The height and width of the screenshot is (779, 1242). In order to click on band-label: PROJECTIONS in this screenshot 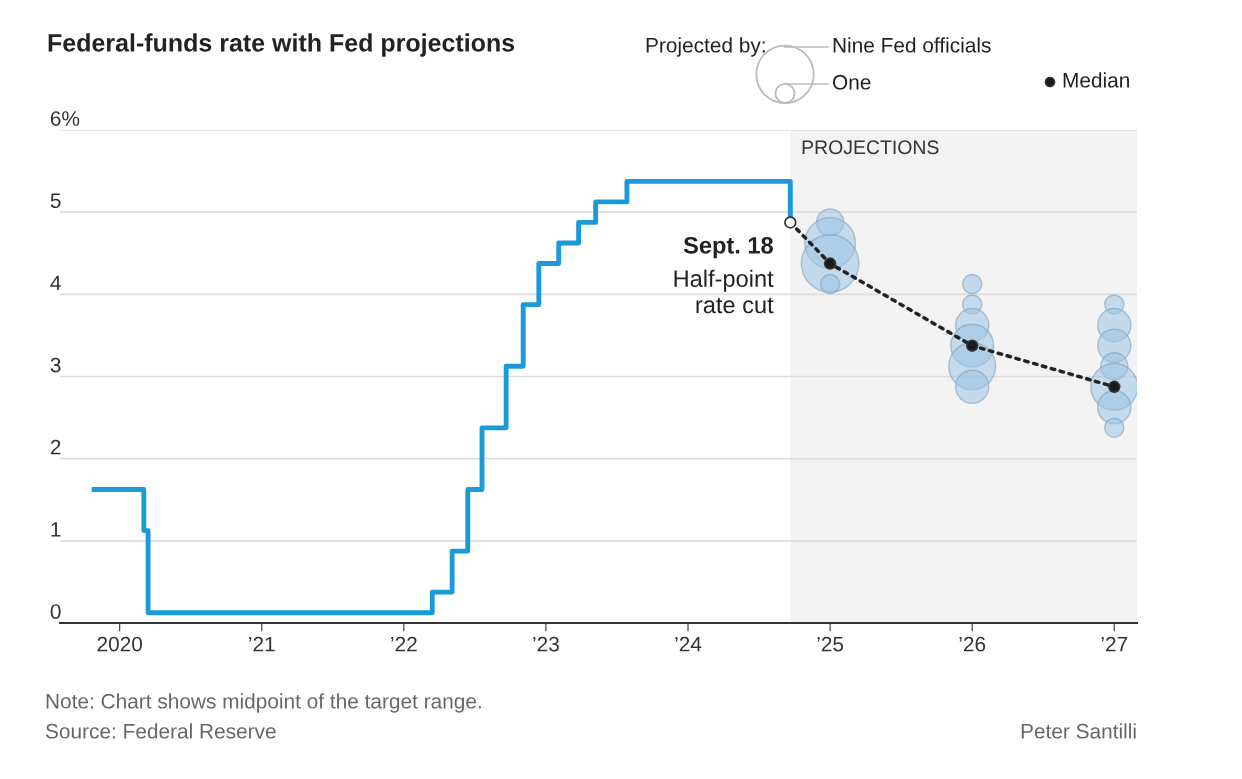, I will do `click(870, 147)`.